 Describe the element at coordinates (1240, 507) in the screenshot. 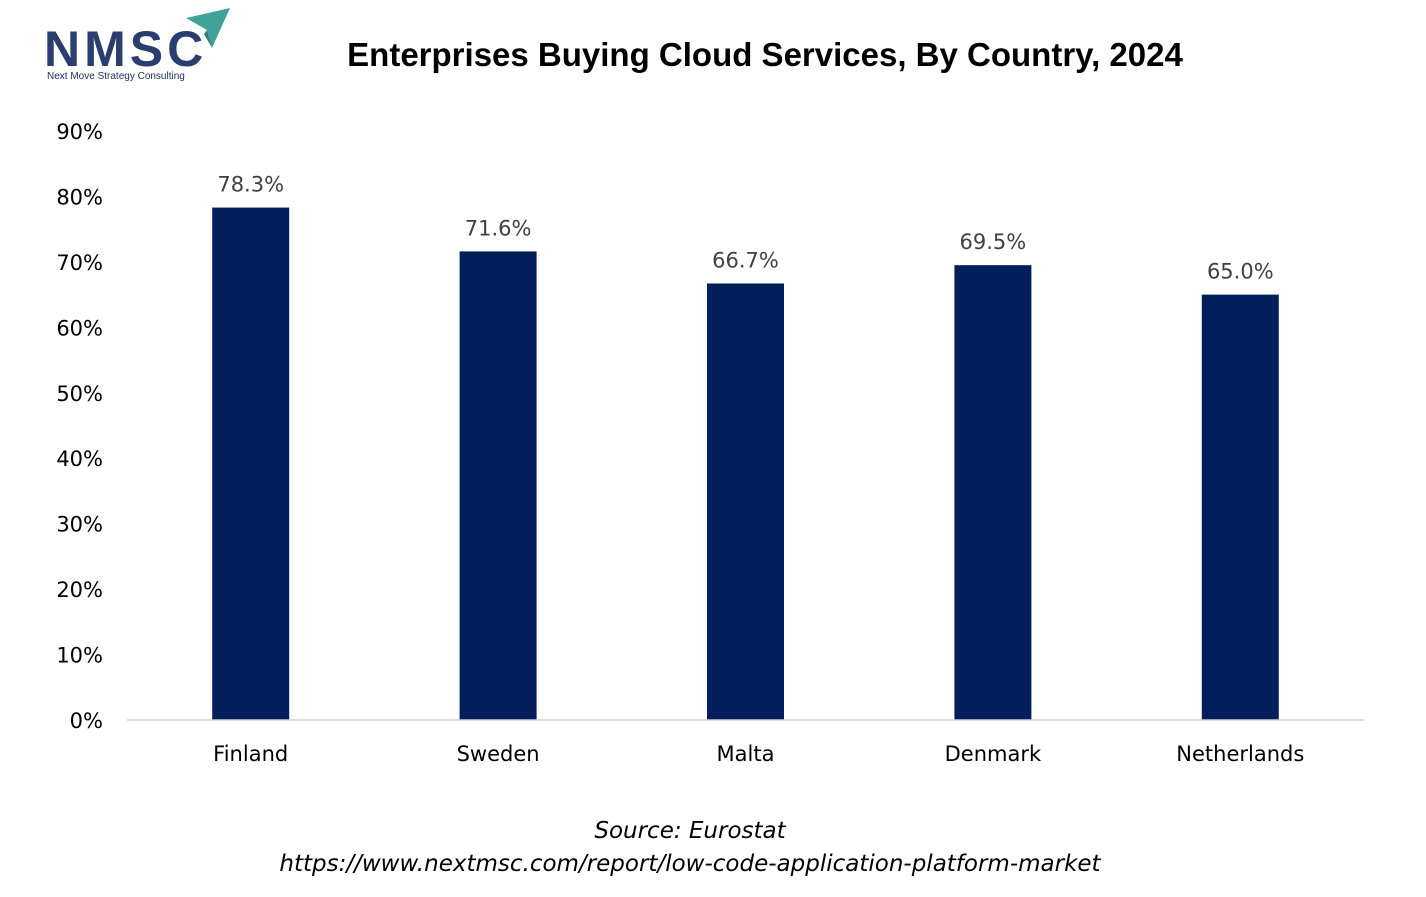

I see `bar-netherlands` at that location.